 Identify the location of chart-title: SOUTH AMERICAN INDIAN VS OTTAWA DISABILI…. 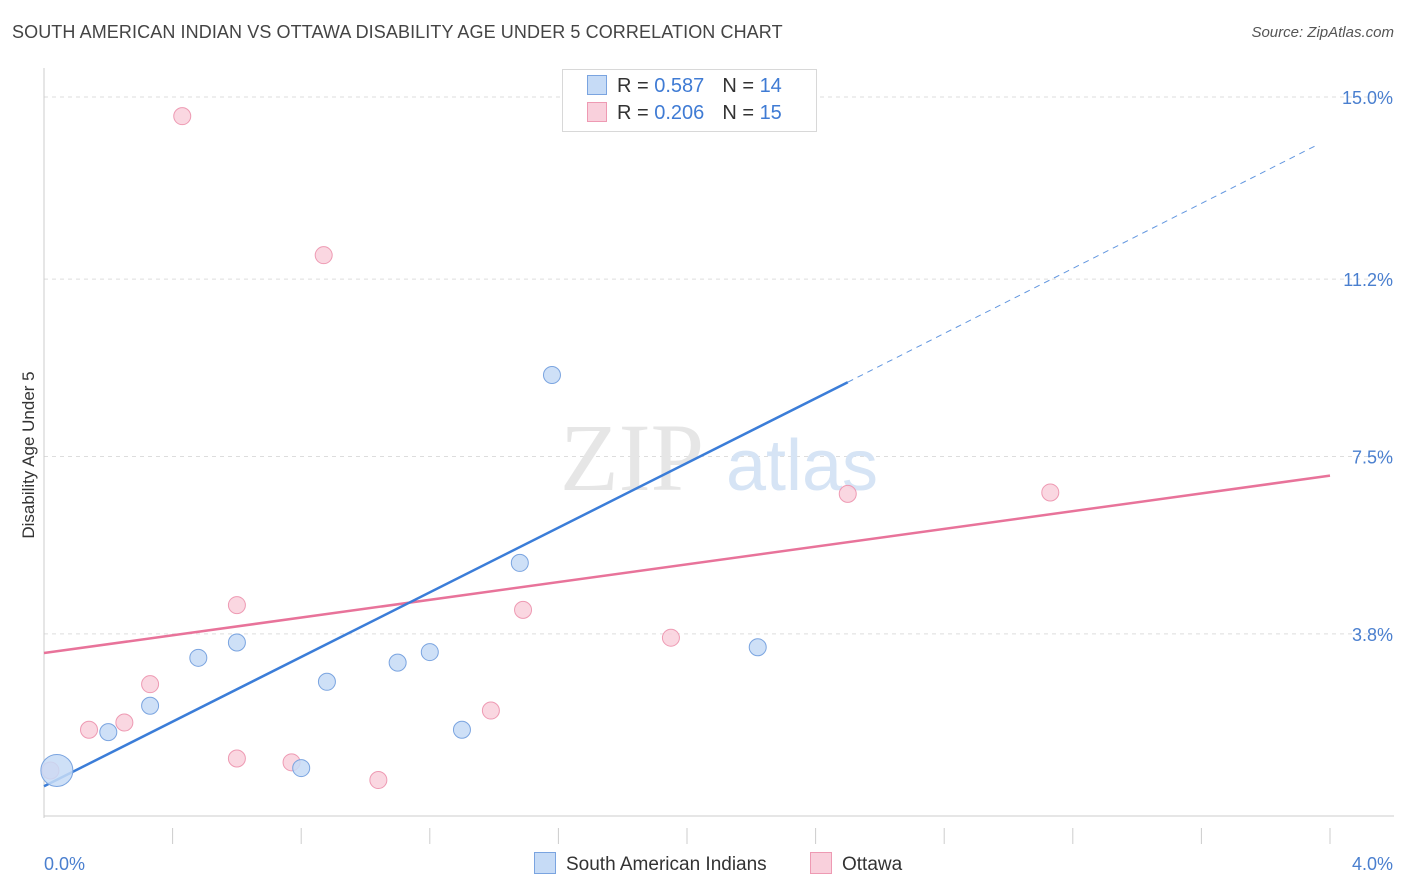
(397, 32).